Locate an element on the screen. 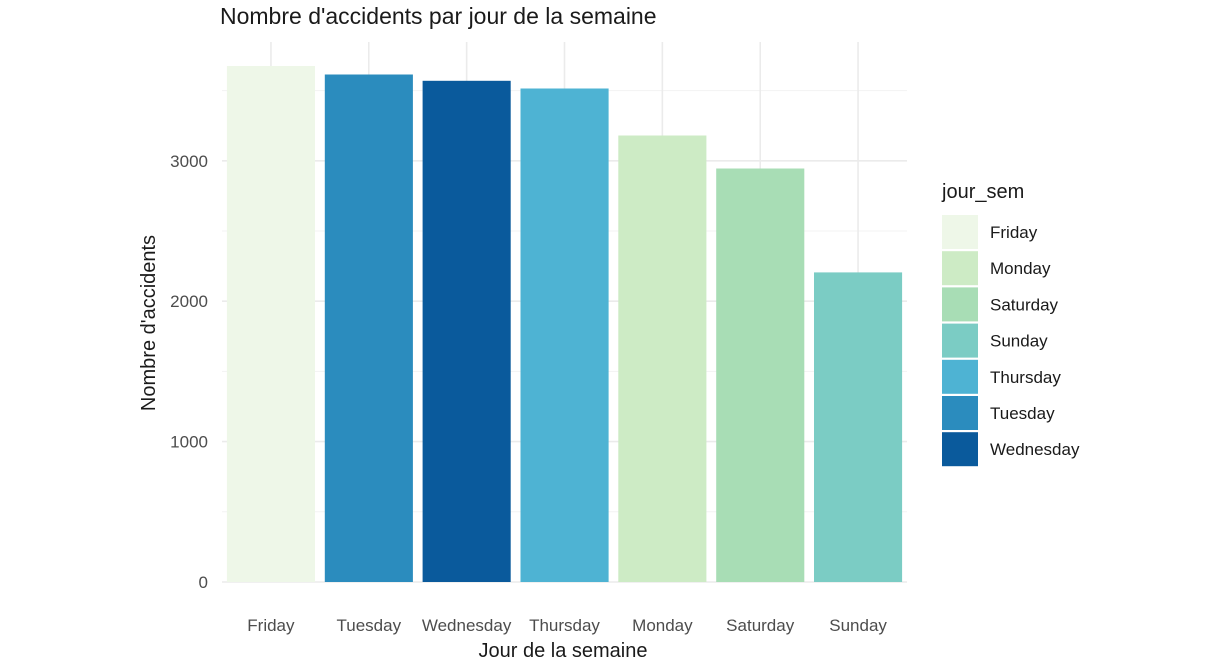 Image resolution: width=1226 pixels, height=670 pixels. bar-monday is located at coordinates (662, 358).